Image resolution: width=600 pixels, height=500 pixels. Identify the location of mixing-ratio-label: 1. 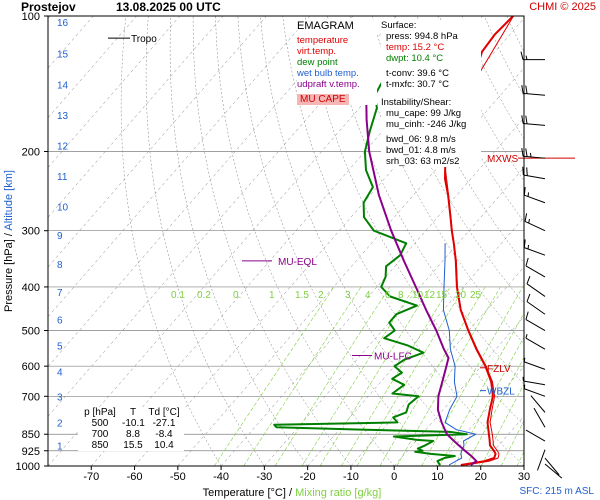
(272, 295).